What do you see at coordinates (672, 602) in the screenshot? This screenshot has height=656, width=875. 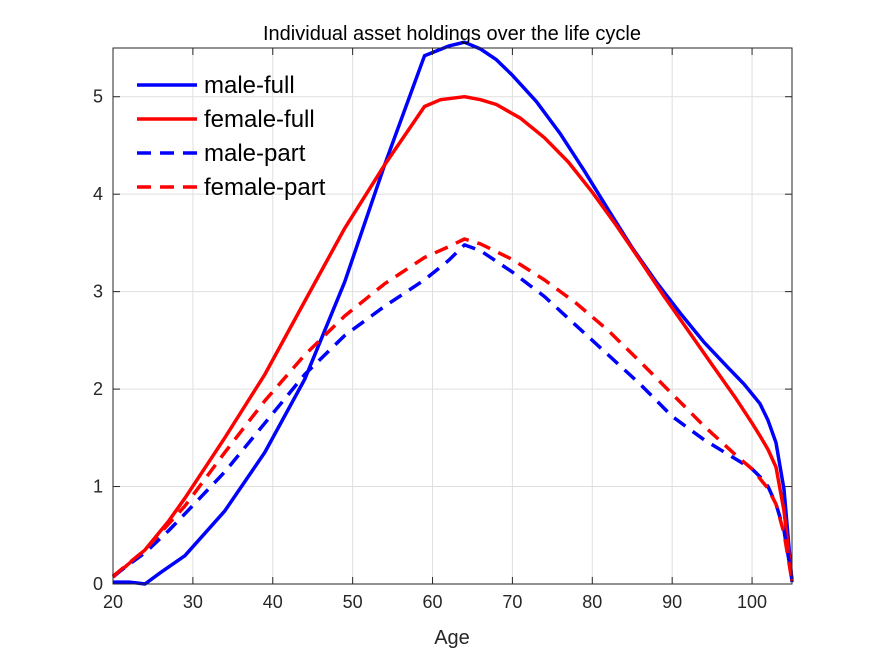 I see `x-tick-label: 90` at bounding box center [672, 602].